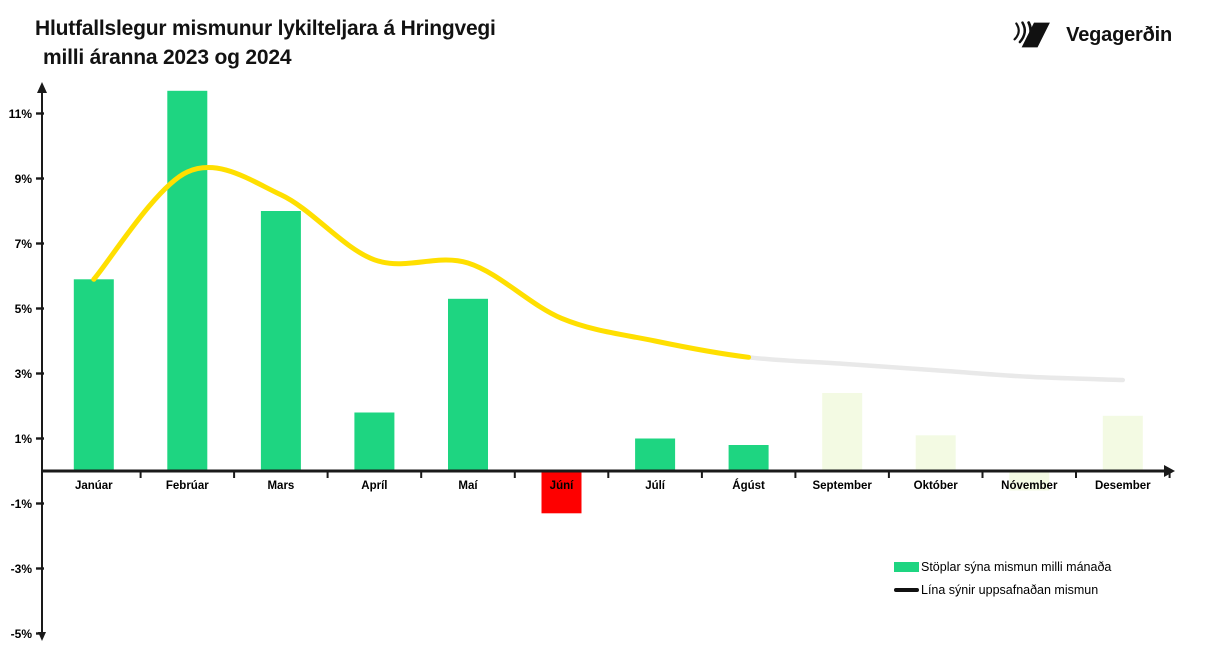 The height and width of the screenshot is (669, 1205). Describe the element at coordinates (1122, 443) in the screenshot. I see `bar-desember` at that location.